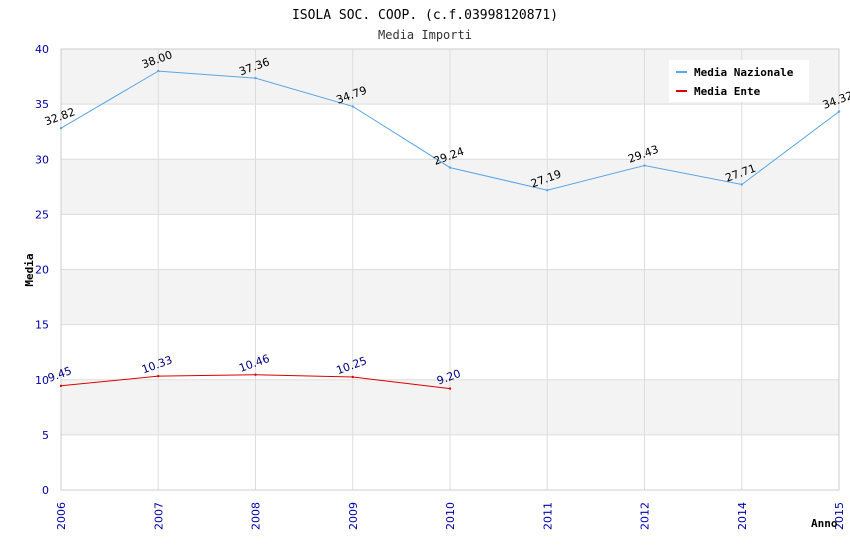 Image resolution: width=850 pixels, height=550 pixels. Describe the element at coordinates (645, 516) in the screenshot. I see `x-tick-label: 2012` at that location.